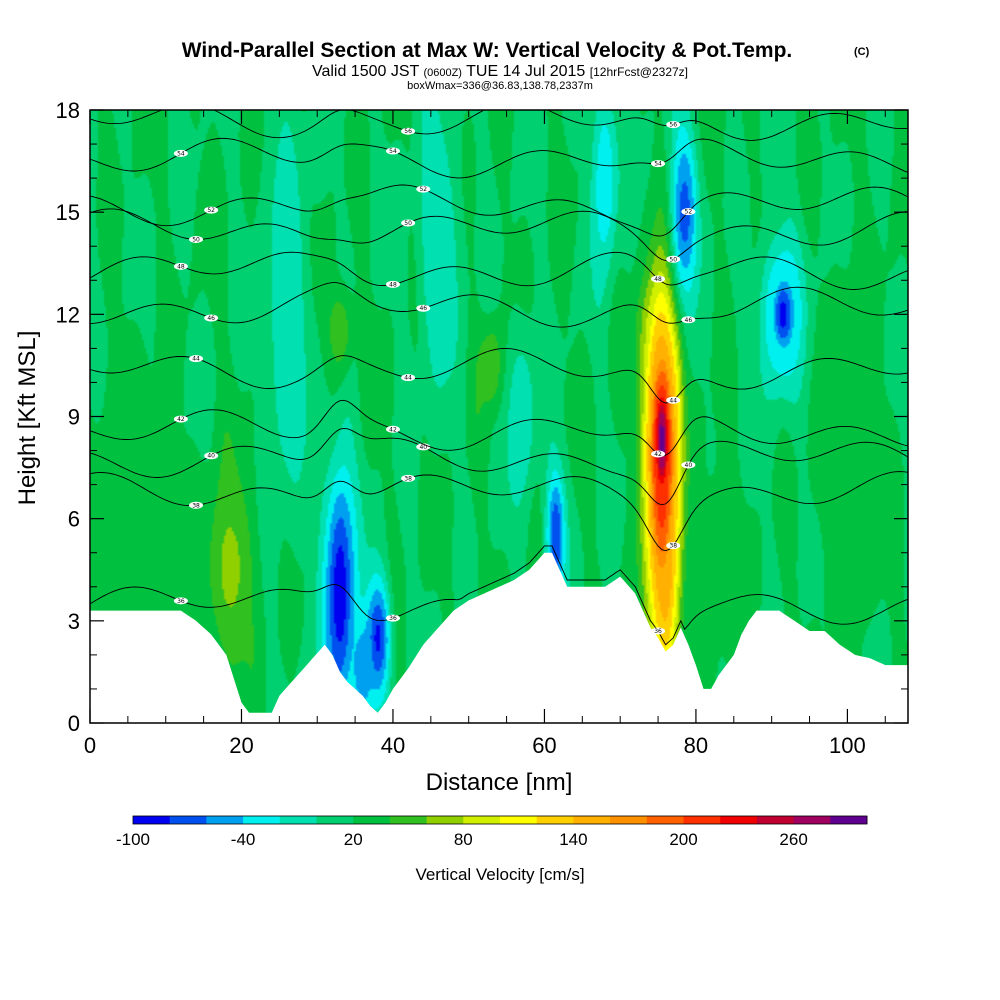  What do you see at coordinates (393, 745) in the screenshot?
I see `x-tick-label: 40` at bounding box center [393, 745].